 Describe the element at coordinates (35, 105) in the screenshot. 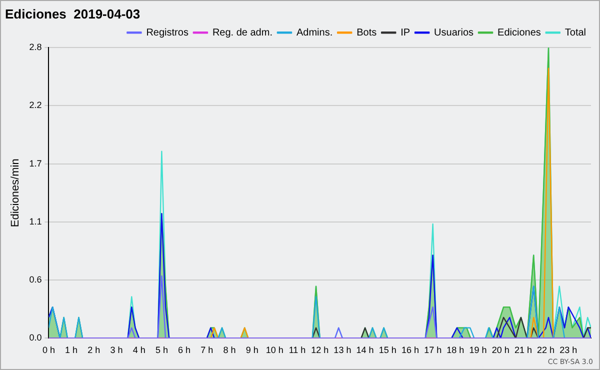

I see `y-tick-label: 2.2` at that location.